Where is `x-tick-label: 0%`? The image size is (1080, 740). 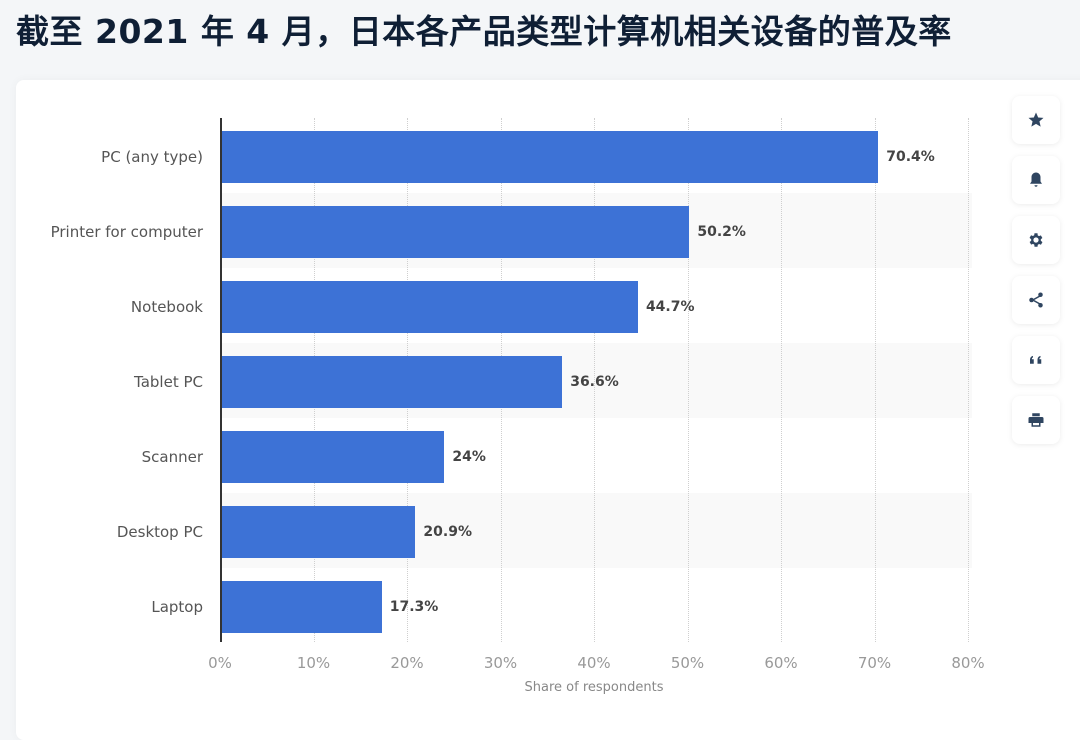
x-tick-label: 0% is located at coordinates (220, 663).